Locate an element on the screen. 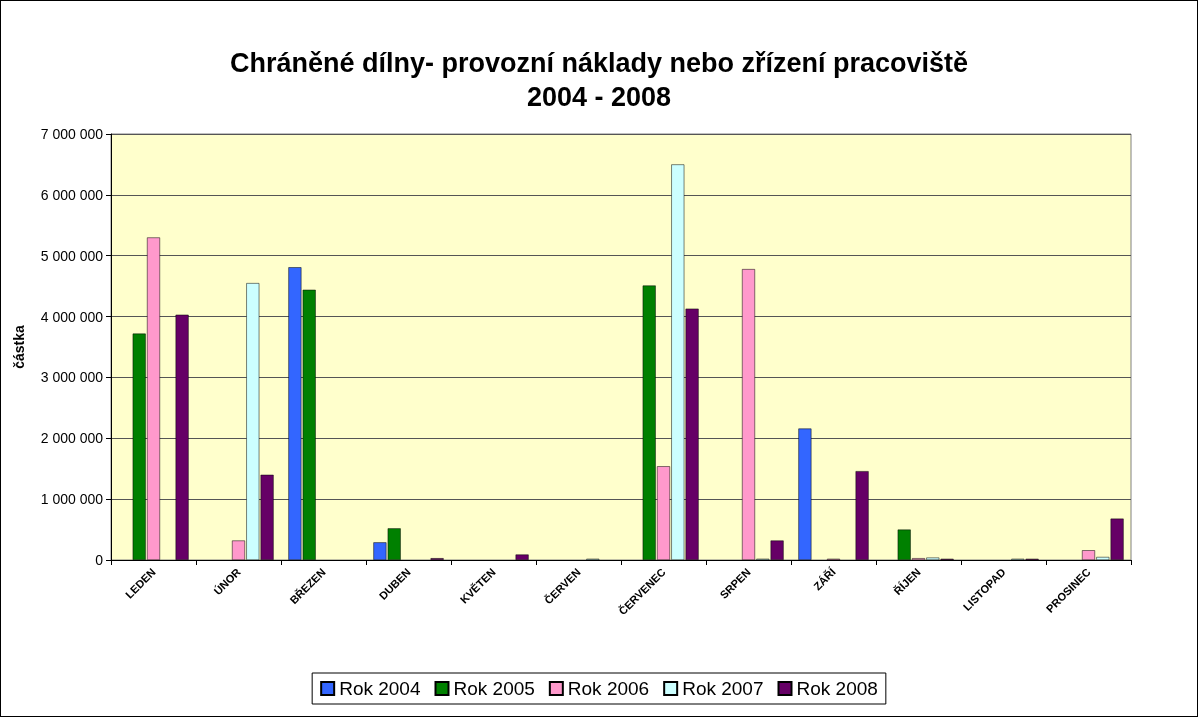 The image size is (1198, 717). y-tick-label: 7 000 000 is located at coordinates (72, 134).